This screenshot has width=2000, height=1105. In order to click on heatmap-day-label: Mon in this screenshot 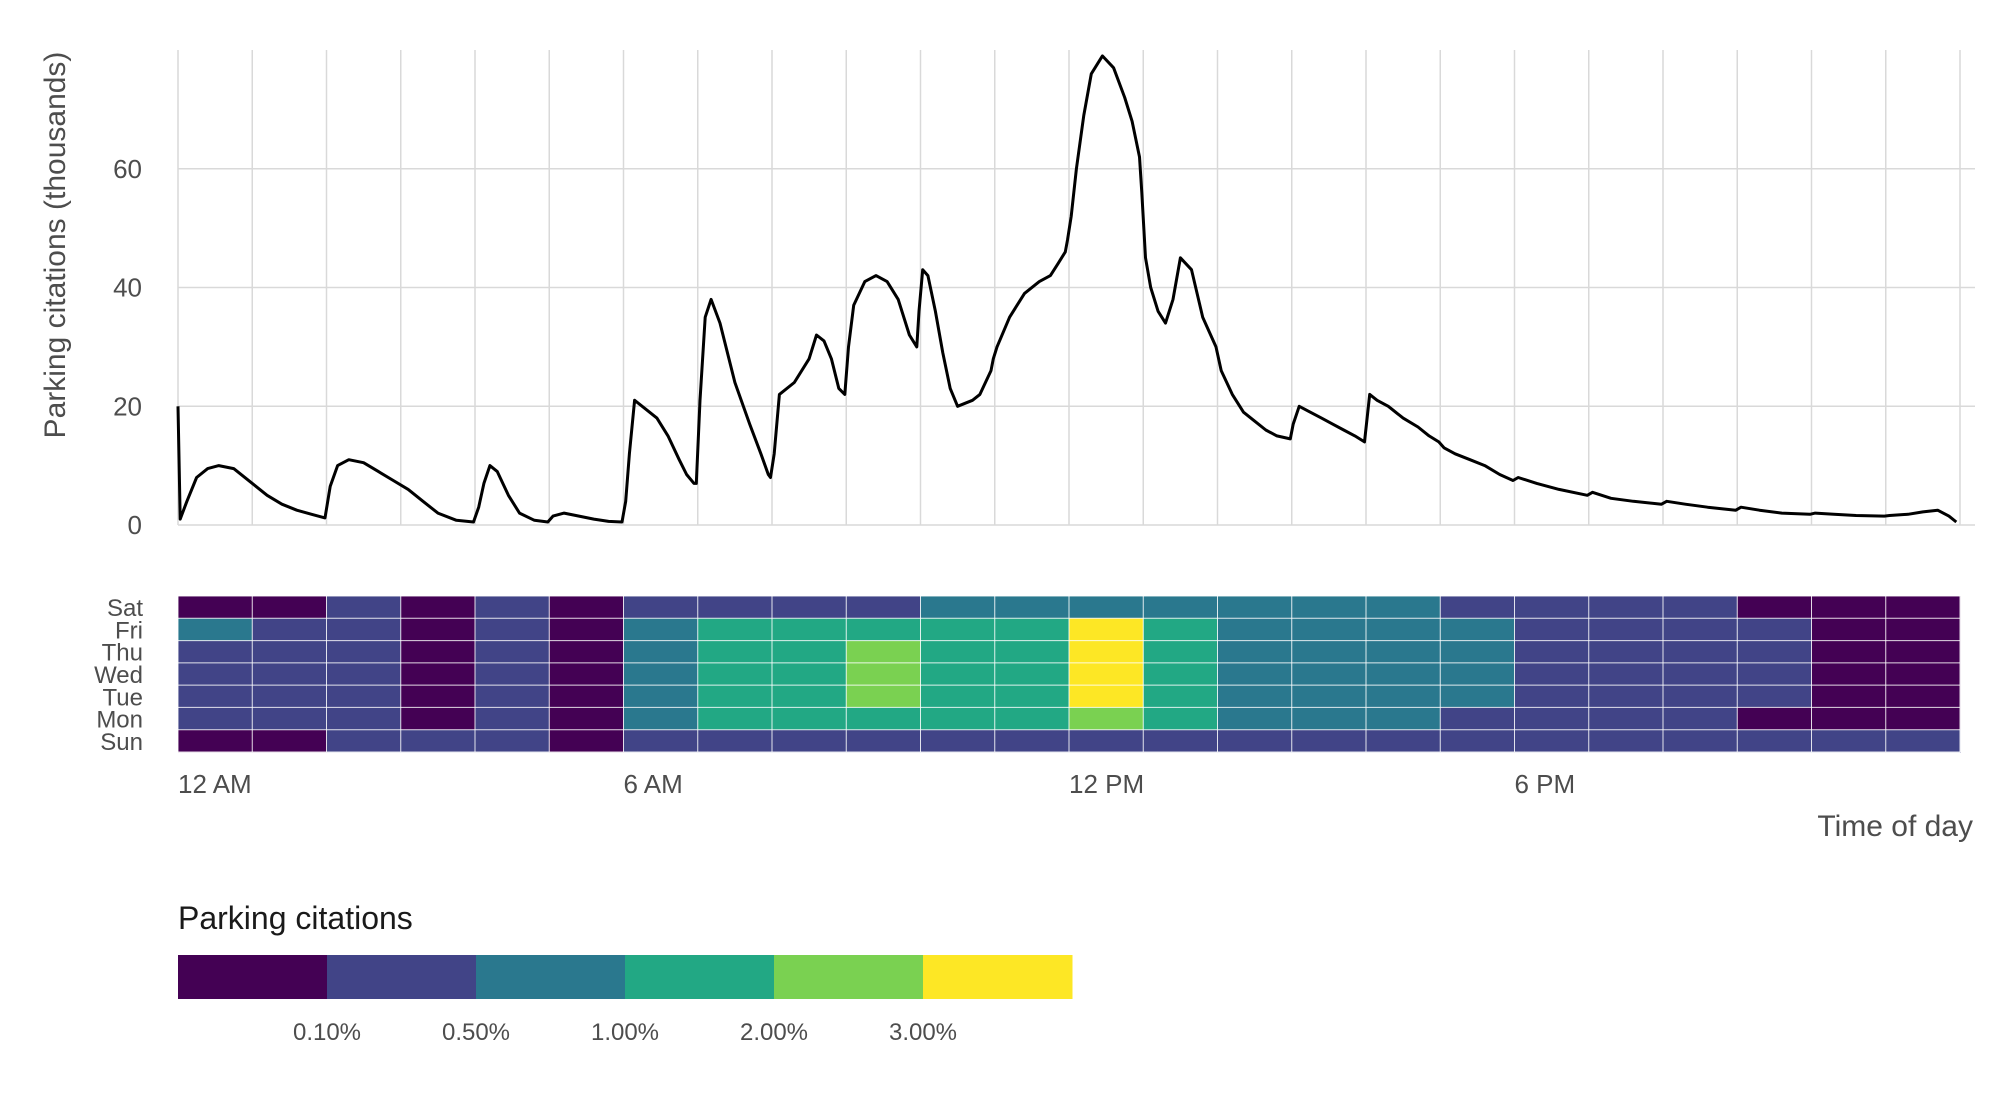, I will do `click(119, 720)`.